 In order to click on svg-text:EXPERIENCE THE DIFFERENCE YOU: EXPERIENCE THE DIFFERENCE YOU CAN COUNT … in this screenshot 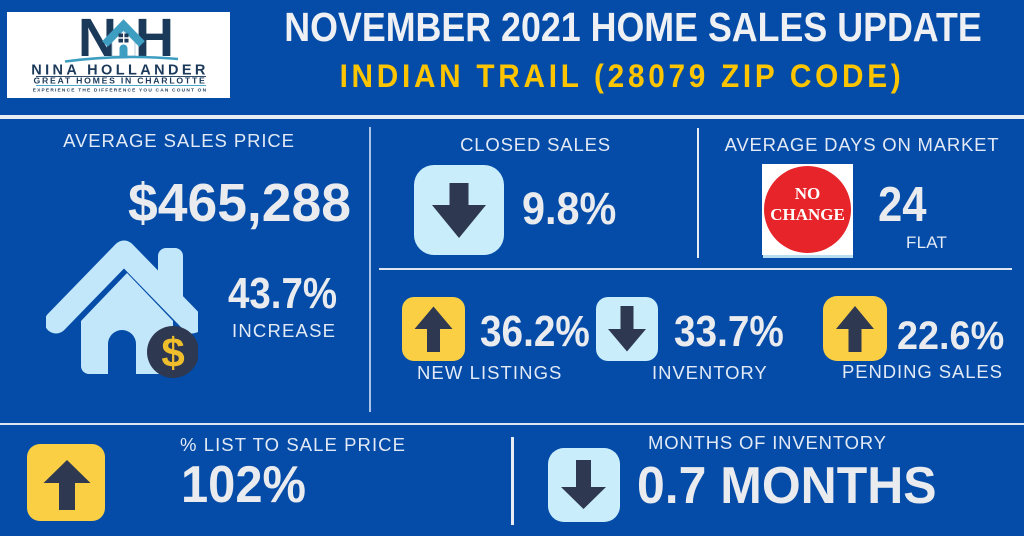, I will do `click(120, 91)`.